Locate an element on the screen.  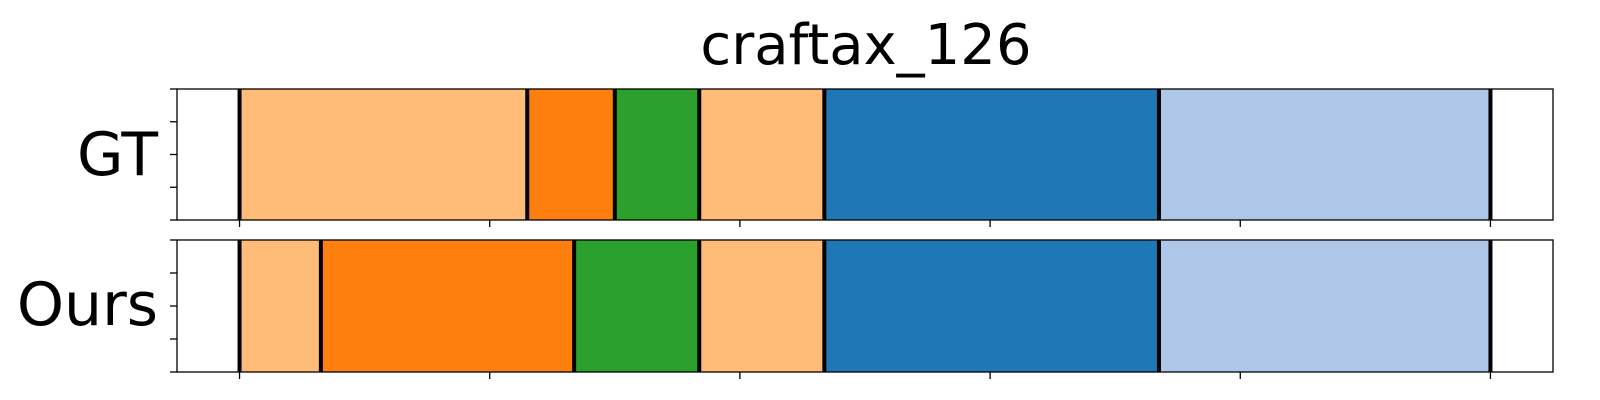
row-label-gt: GT is located at coordinates (117, 155).